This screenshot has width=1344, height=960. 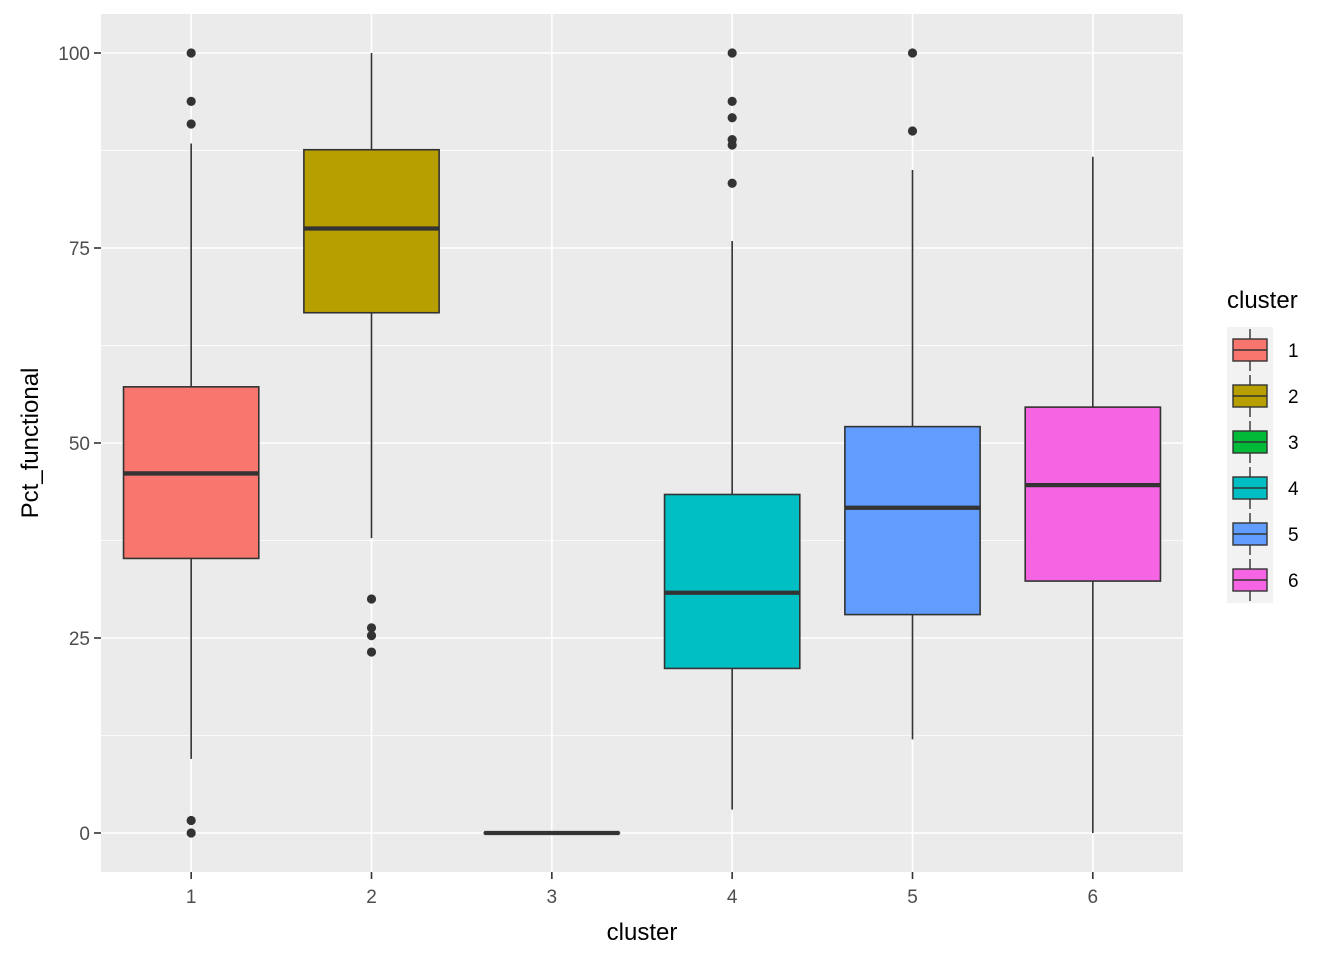 I want to click on legend-item-6: 6, so click(x=1265, y=580).